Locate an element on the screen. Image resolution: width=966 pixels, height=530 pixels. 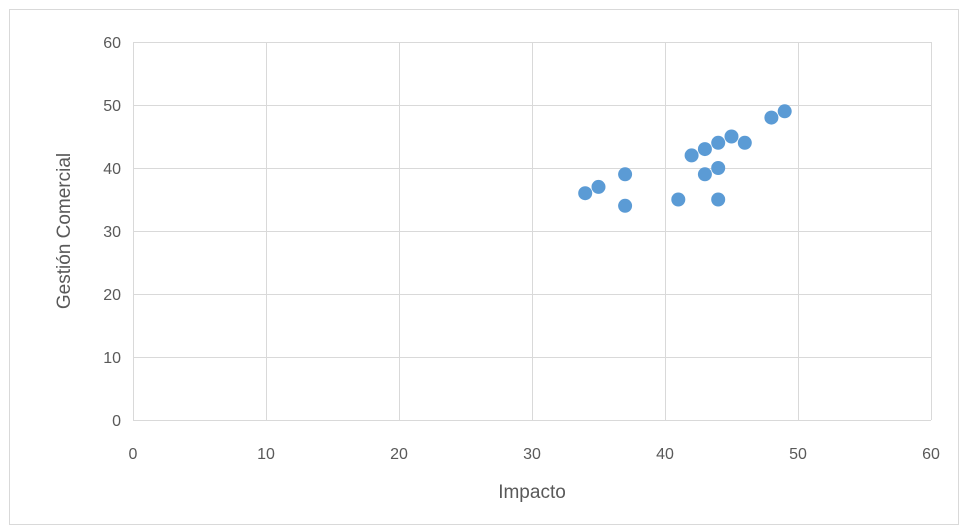
y-tick-label: 10 is located at coordinates (112, 358).